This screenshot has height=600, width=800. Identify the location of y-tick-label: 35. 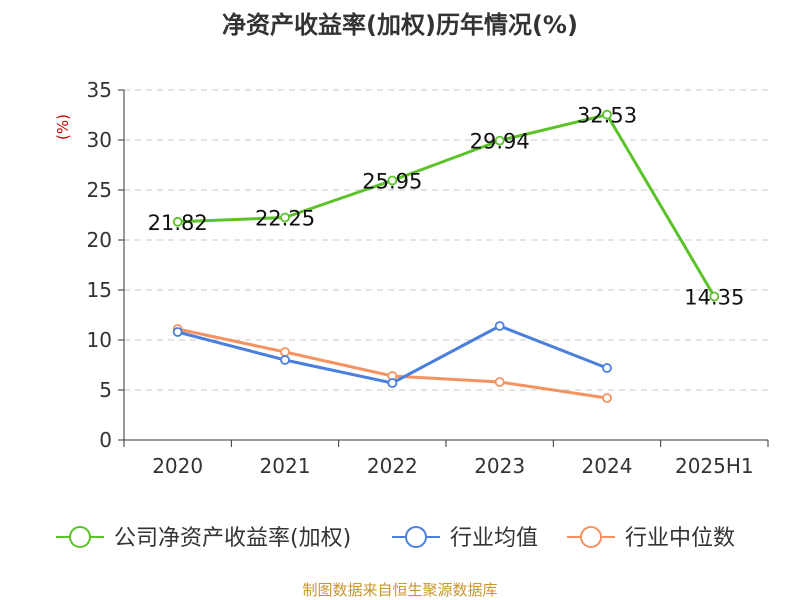
(99, 90).